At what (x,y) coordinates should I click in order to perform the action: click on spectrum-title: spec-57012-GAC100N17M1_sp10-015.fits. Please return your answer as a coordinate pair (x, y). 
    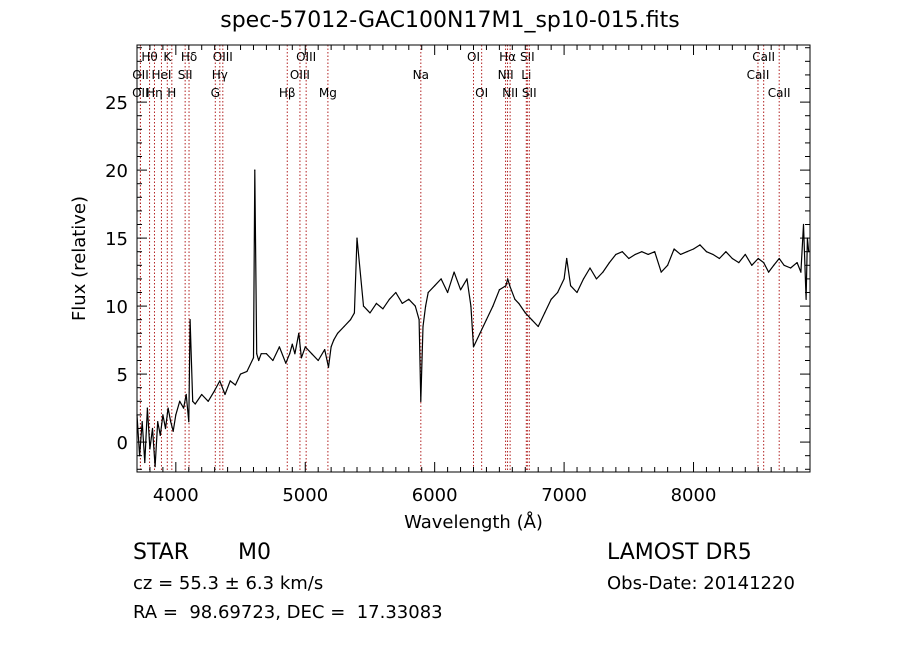
    Looking at the image, I should click on (450, 20).